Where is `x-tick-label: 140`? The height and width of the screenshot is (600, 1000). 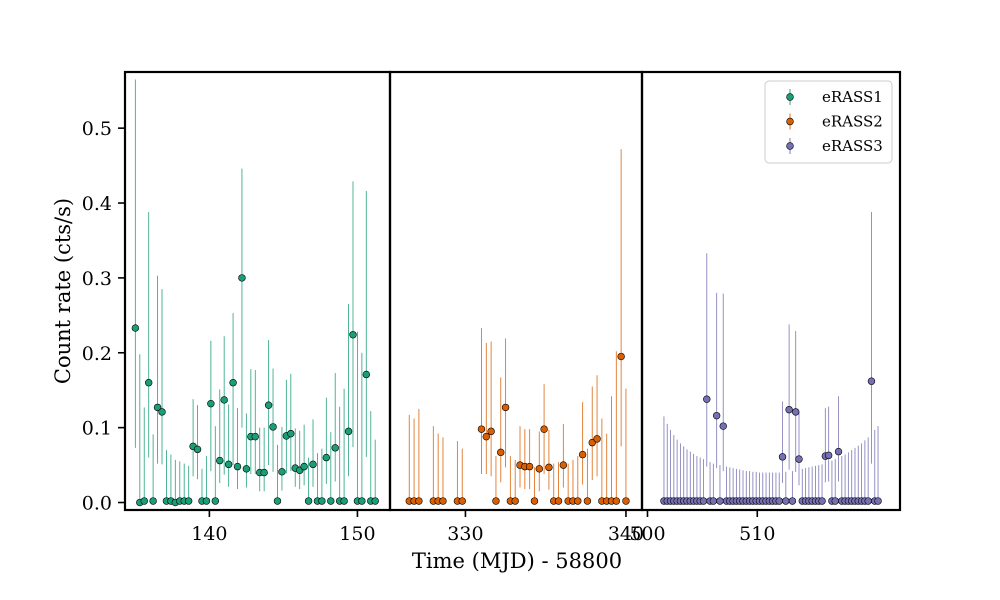
x-tick-label: 140 is located at coordinates (209, 534).